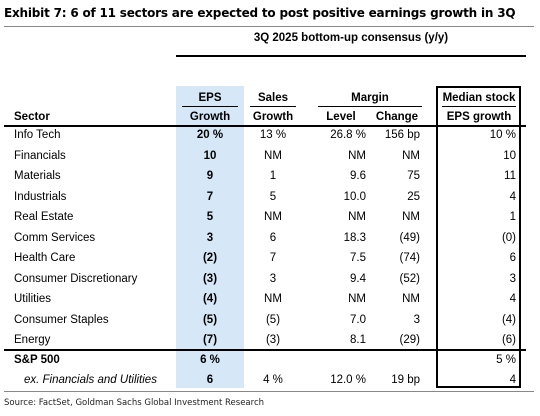  What do you see at coordinates (273, 106) in the screenshot?
I see `sales-header-rule` at bounding box center [273, 106].